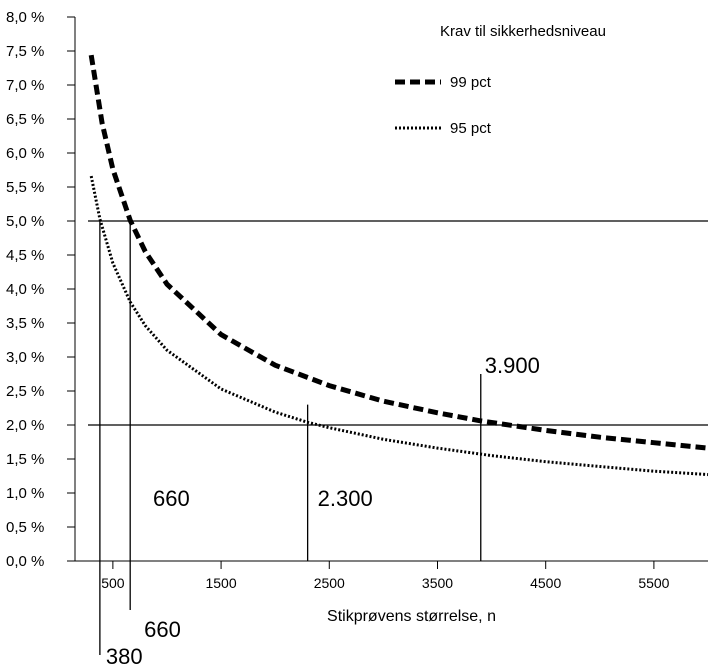 The image size is (712, 670). What do you see at coordinates (25, 425) in the screenshot?
I see `y-tick-label: 2,0 %` at bounding box center [25, 425].